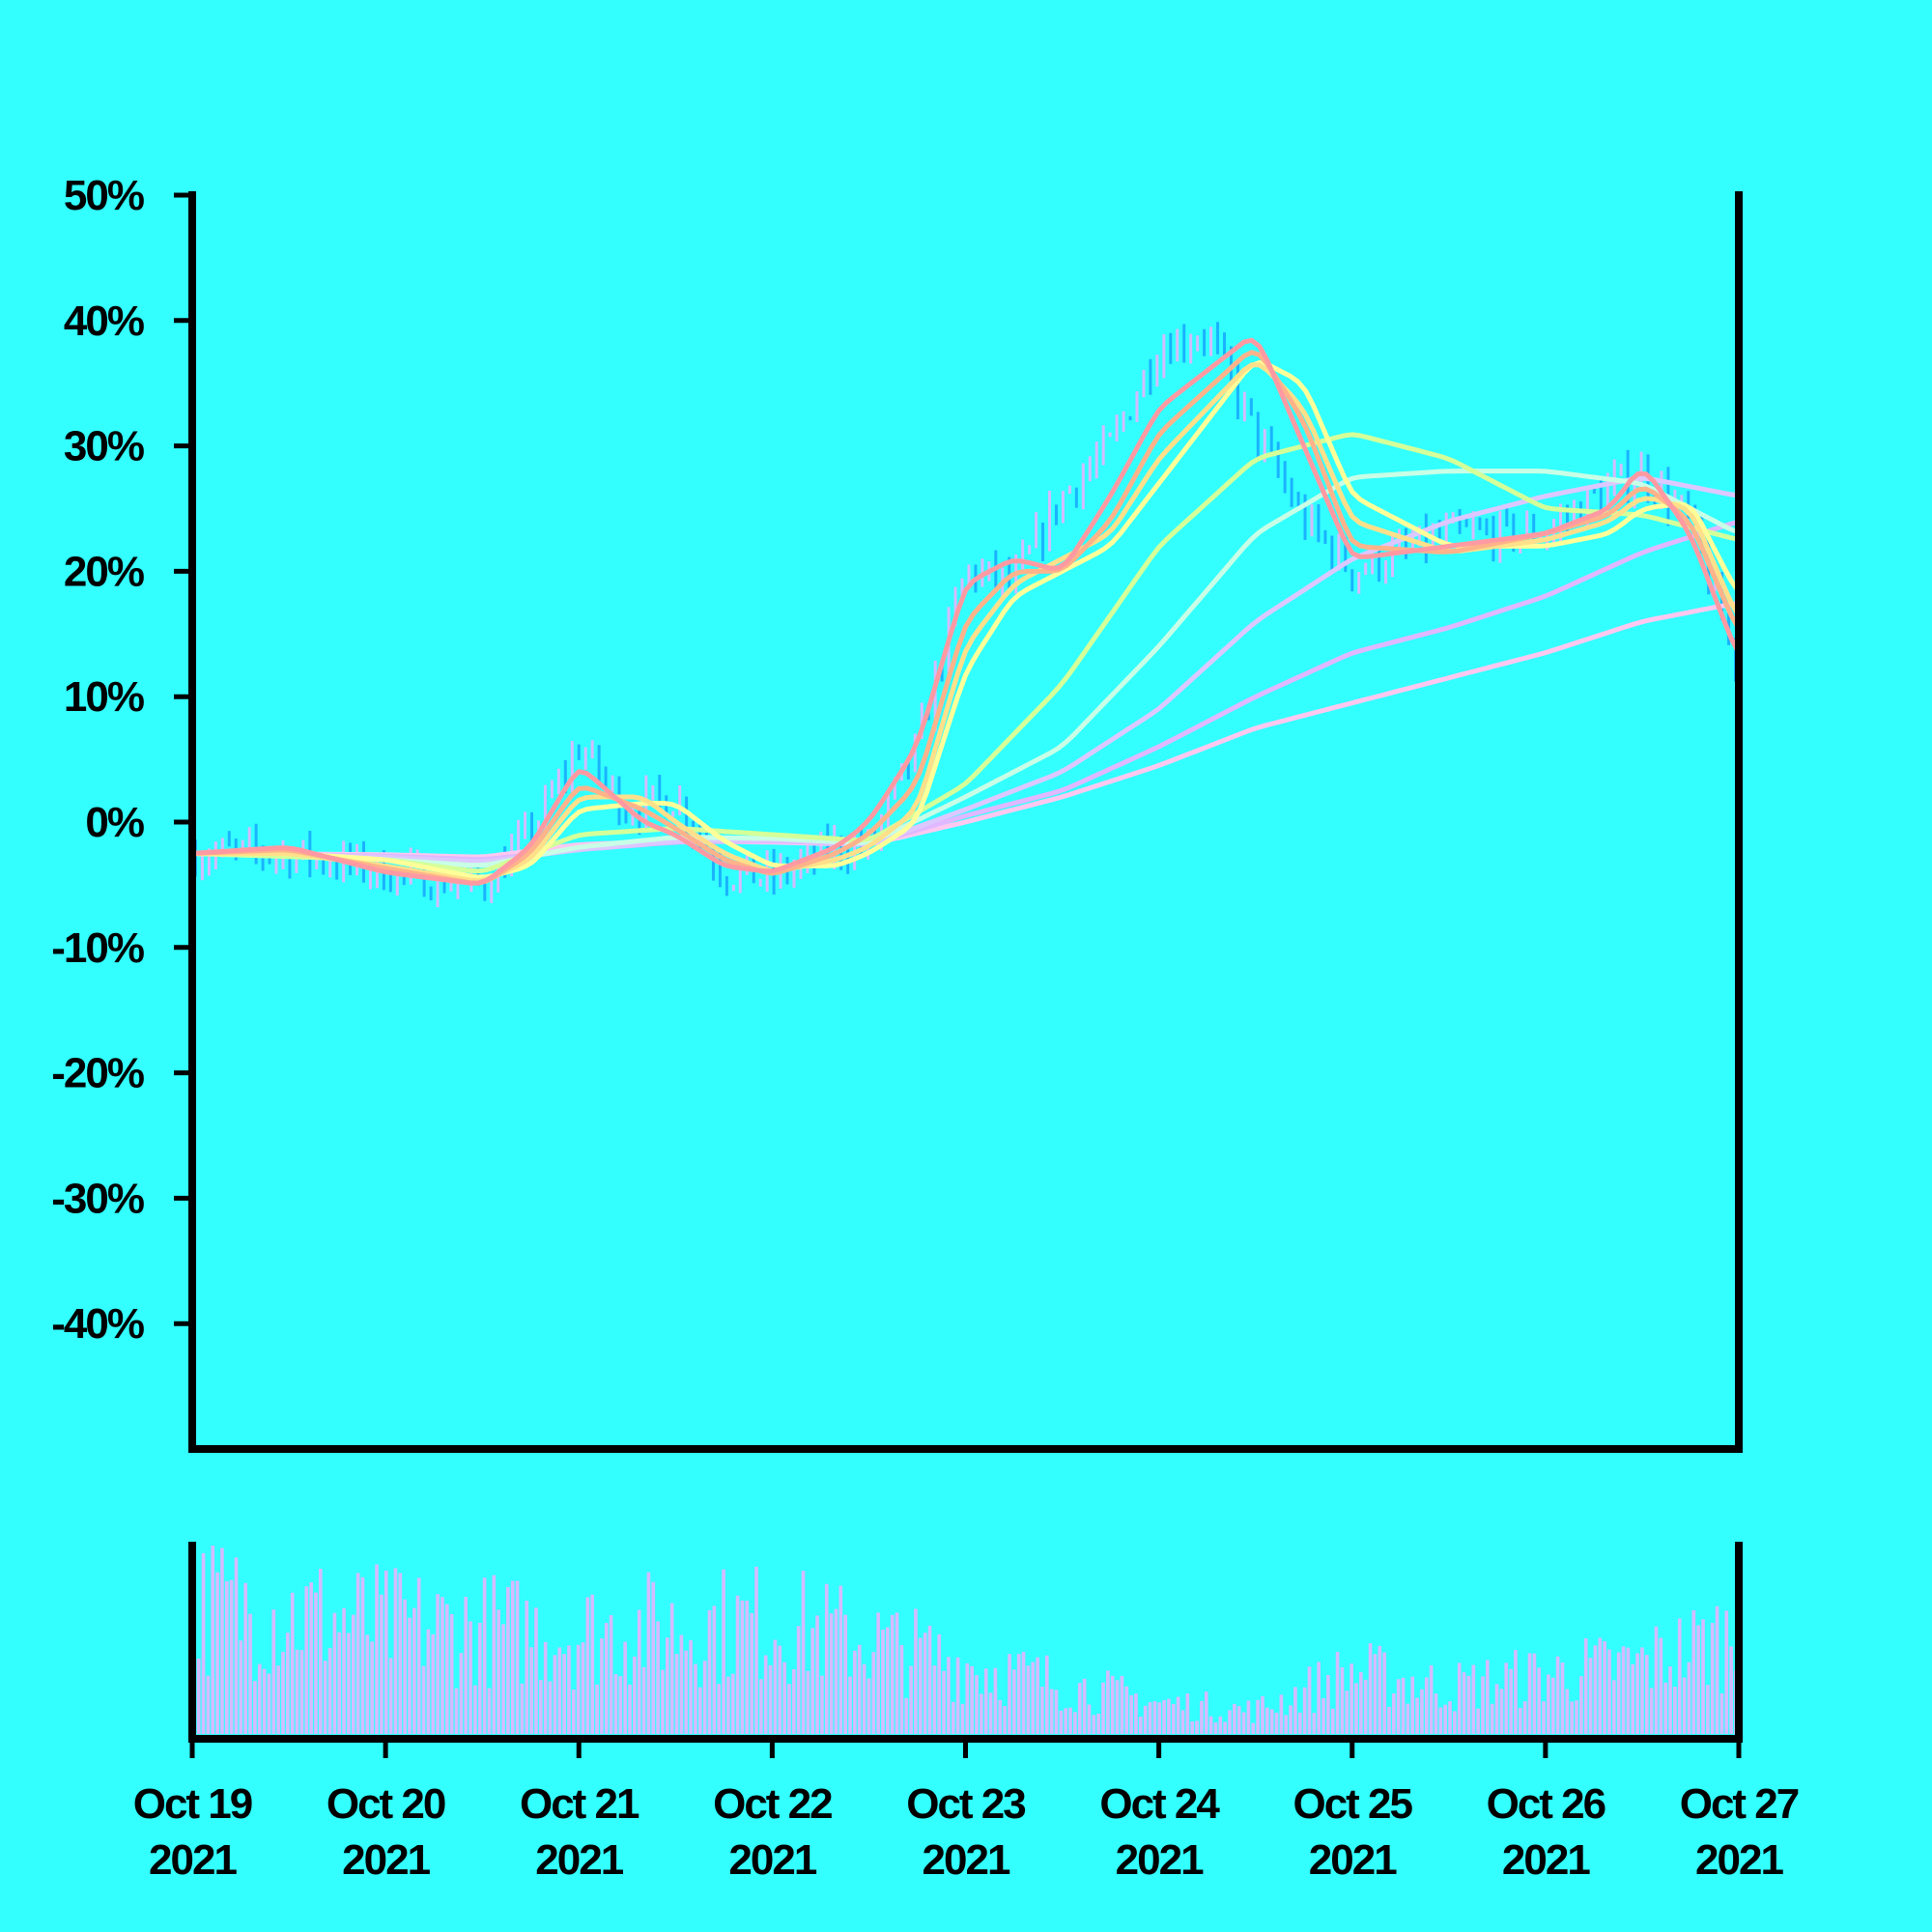  I want to click on x-tick-label: Oct 27, so click(1739, 1804).